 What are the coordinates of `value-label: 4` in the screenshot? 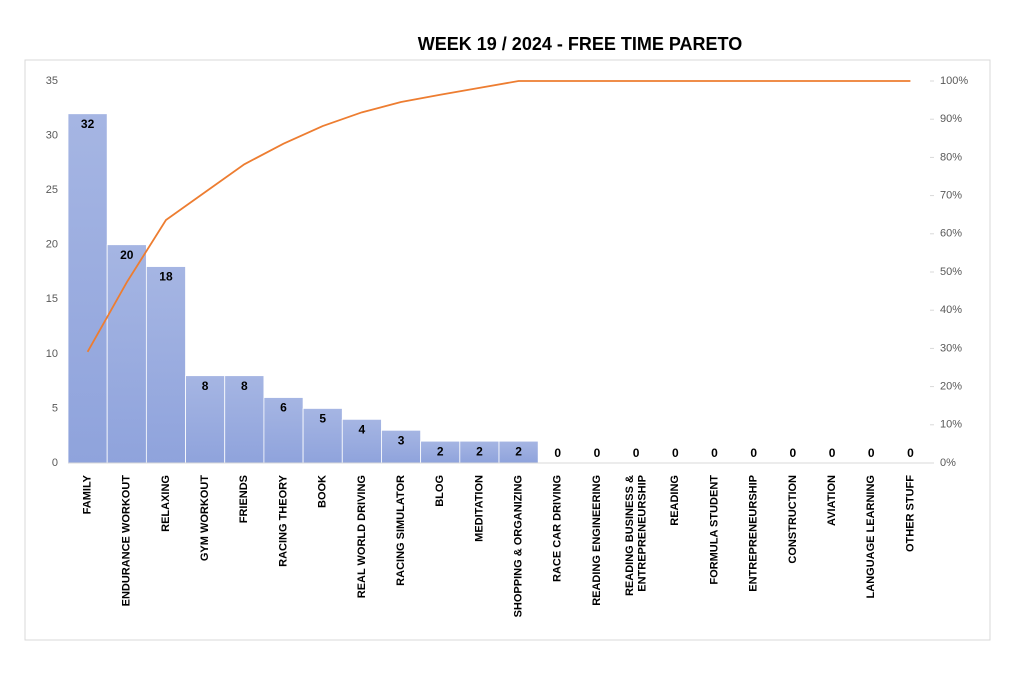 It's located at (362, 430).